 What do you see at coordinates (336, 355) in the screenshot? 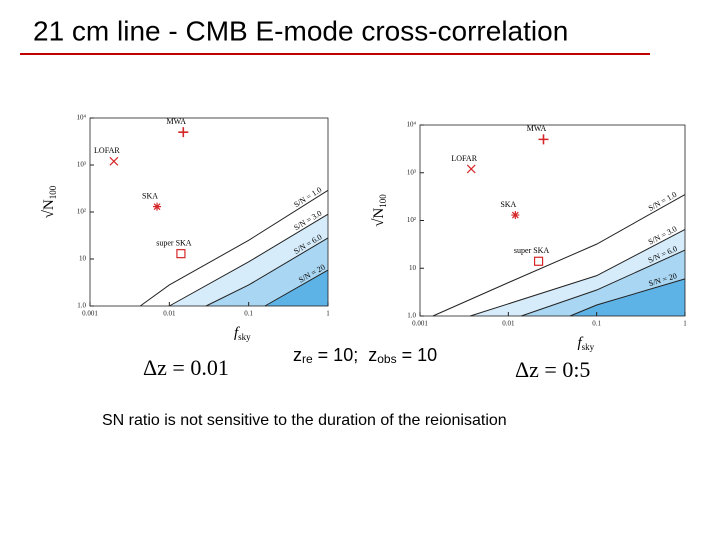
I see `eq: = 10;` at bounding box center [336, 355].